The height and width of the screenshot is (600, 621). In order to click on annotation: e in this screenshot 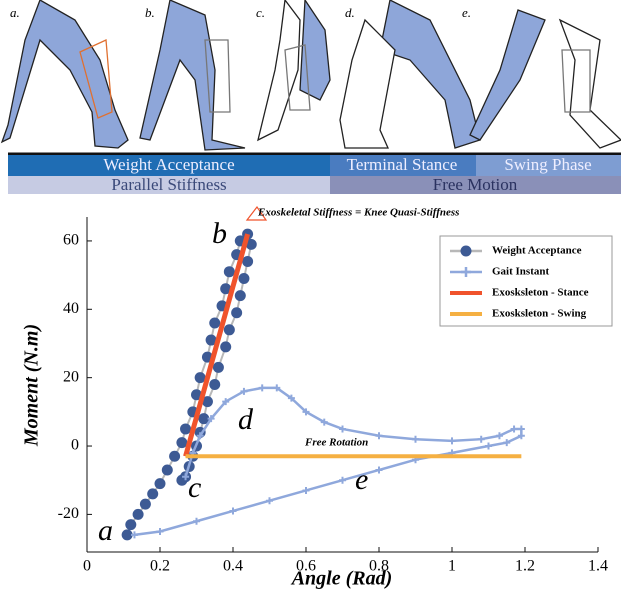, I will do `click(361, 479)`.